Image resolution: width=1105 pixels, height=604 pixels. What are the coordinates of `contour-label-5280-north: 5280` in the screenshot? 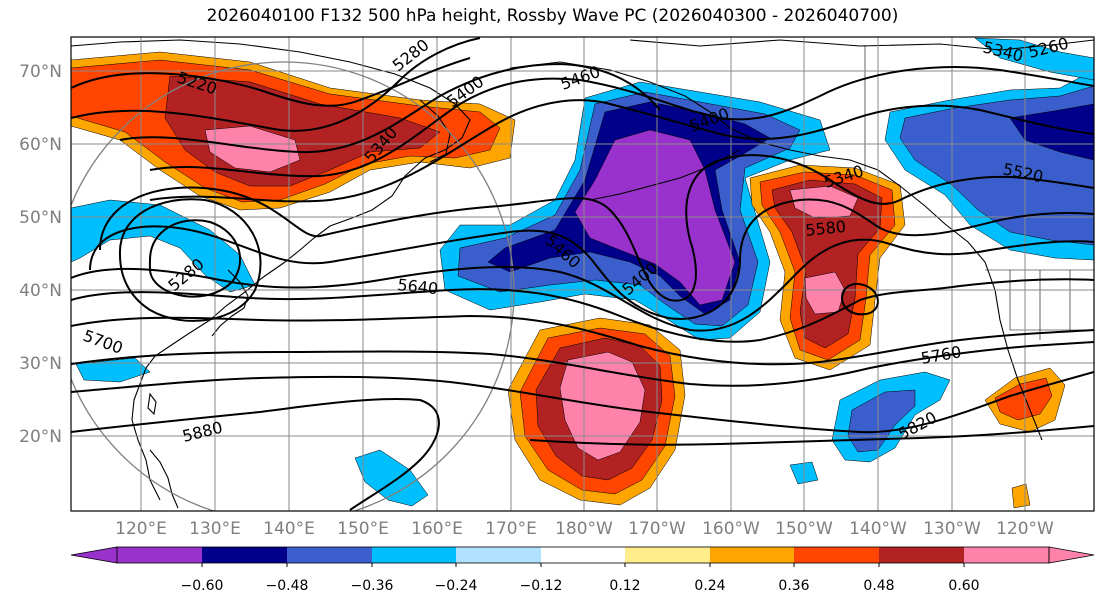 It's located at (411, 55).